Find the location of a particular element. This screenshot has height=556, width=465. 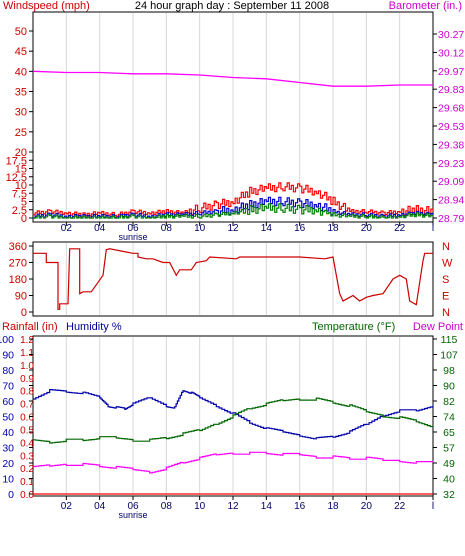

panel3-x-label: 06 is located at coordinates (133, 506).